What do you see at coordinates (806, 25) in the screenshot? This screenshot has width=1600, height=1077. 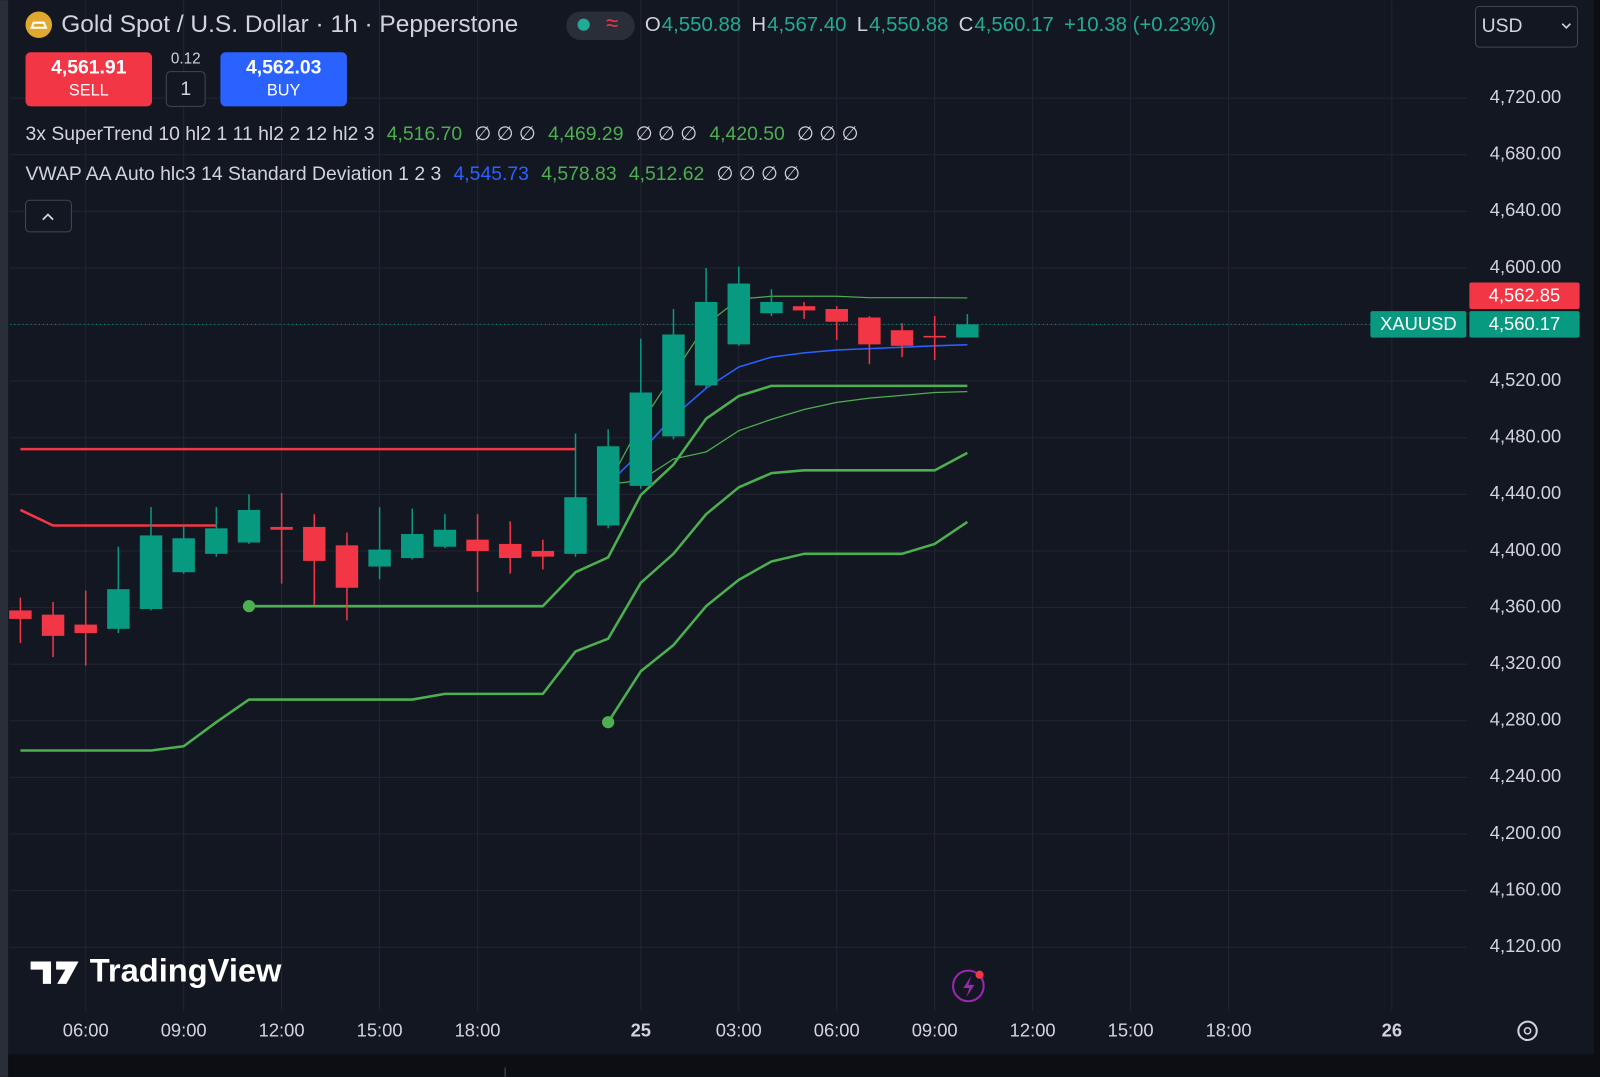 I see `ohlc-value: 4,567.40` at bounding box center [806, 25].